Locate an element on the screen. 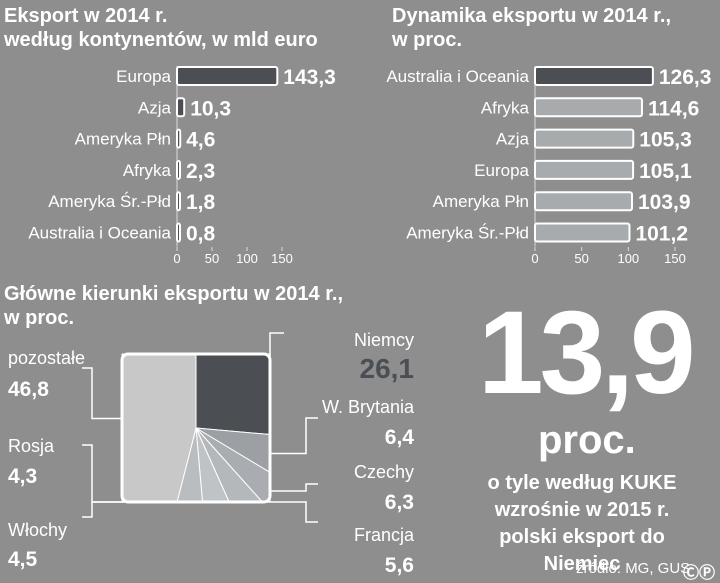 This screenshot has height=583, width=720. value-label: 2,3 is located at coordinates (200, 171).